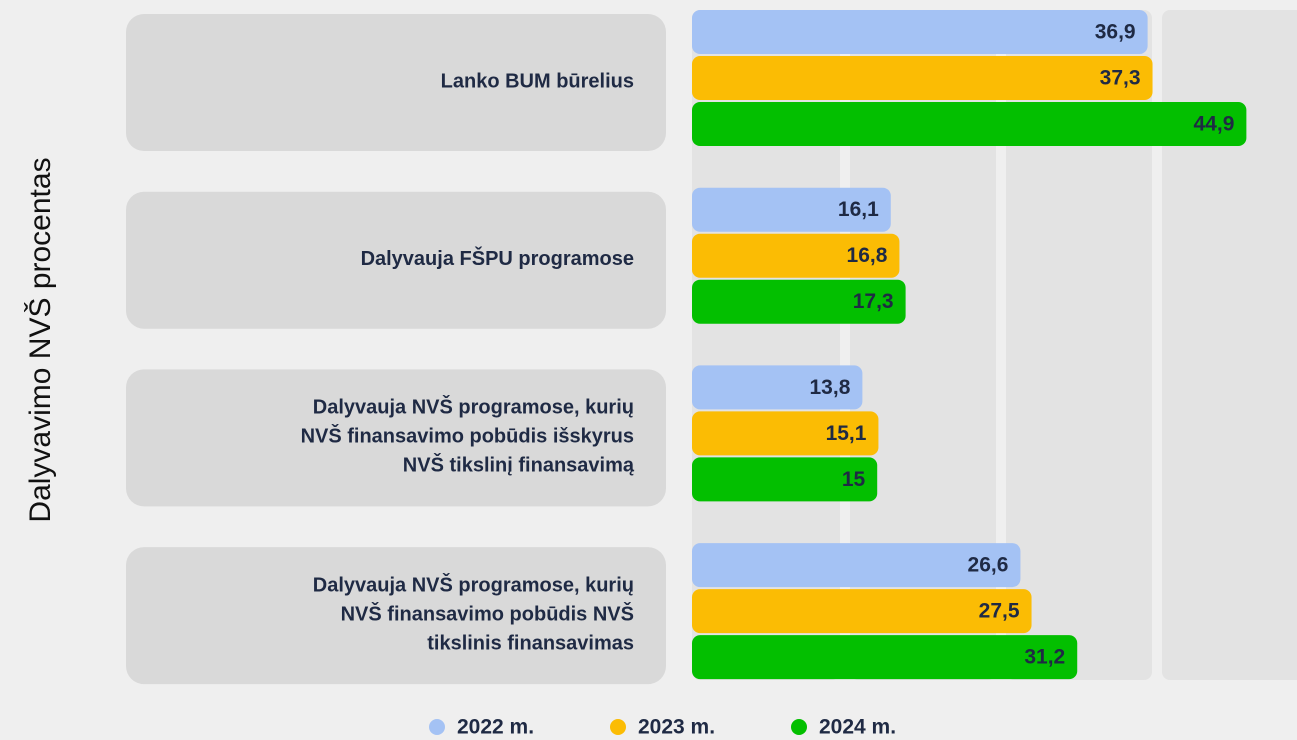  Describe the element at coordinates (857, 727) in the screenshot. I see `legend-label: 2024 m.` at that location.